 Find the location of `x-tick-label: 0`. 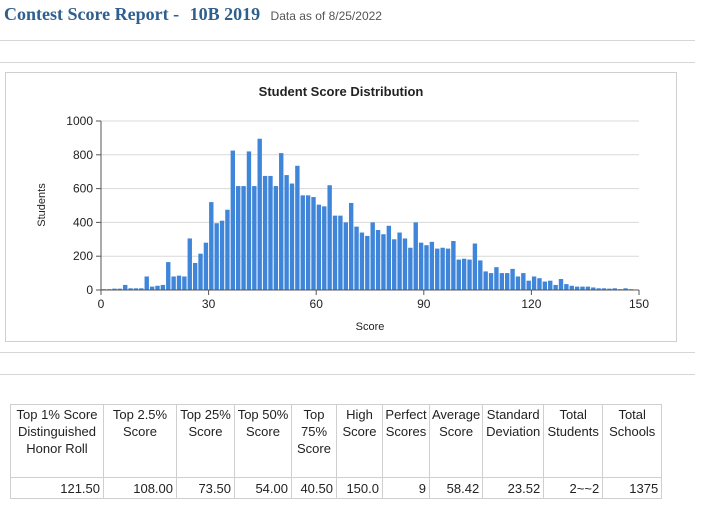

x-tick-label: 0 is located at coordinates (101, 304).